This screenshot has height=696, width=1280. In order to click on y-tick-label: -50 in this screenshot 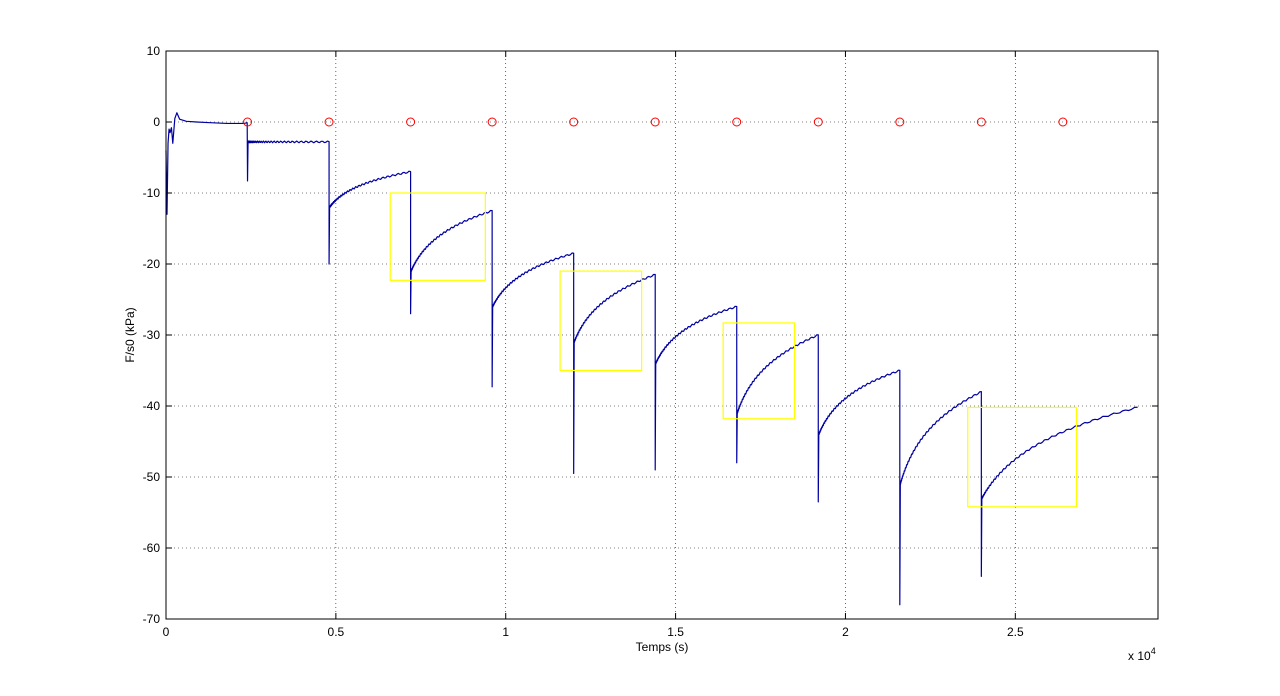, I will do `click(152, 477)`.